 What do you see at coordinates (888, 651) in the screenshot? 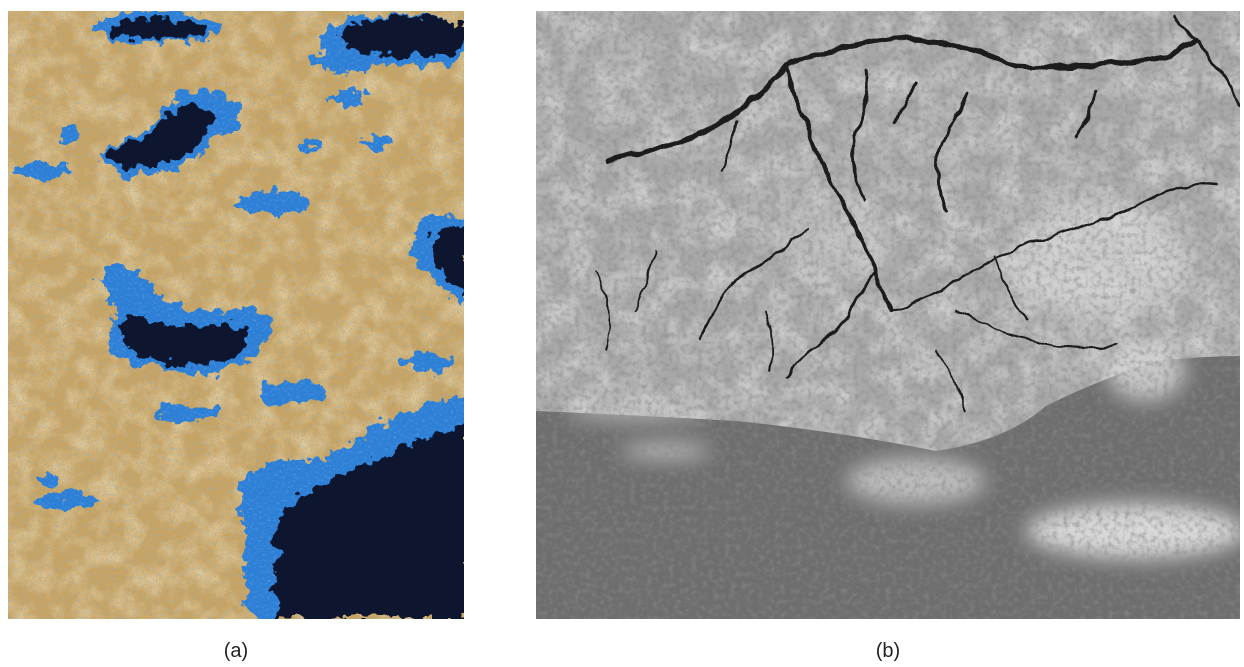
I see `panel-b-caption: (b)` at bounding box center [888, 651].